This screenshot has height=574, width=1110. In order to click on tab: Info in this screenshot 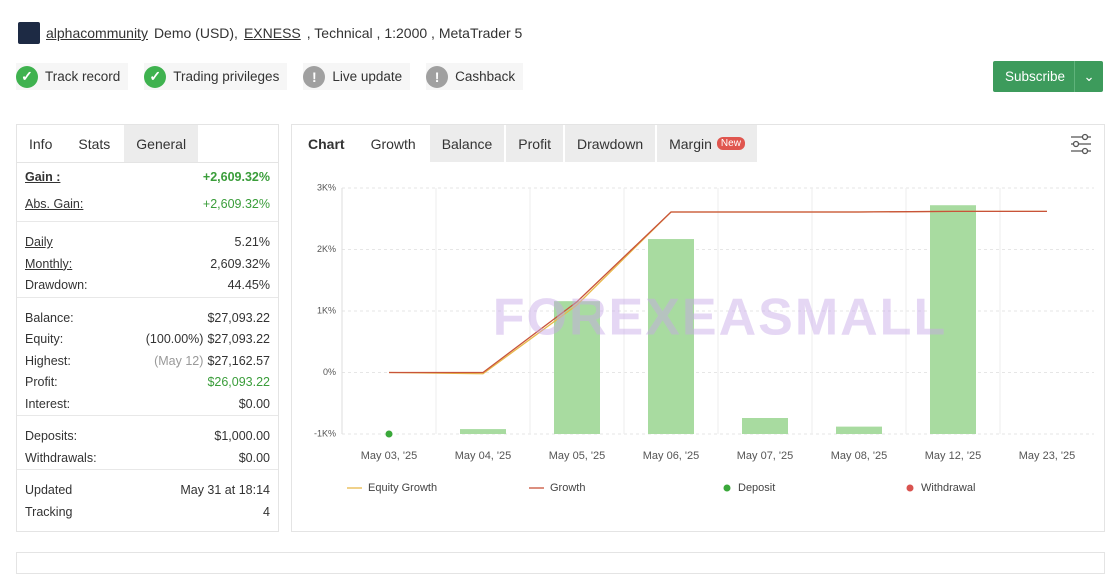, I will do `click(41, 143)`.